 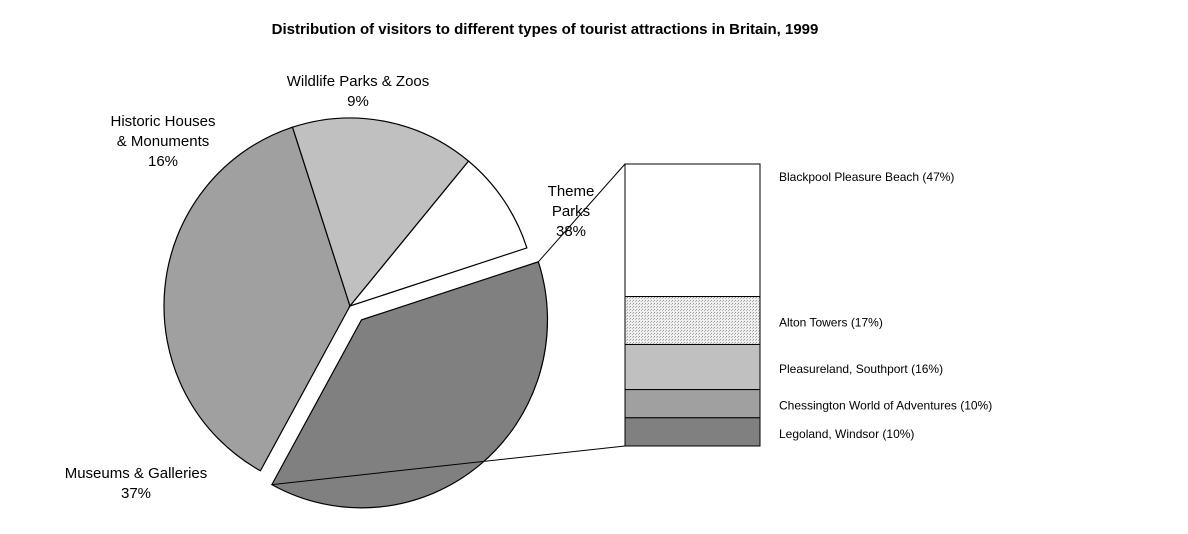 I want to click on bar-label-4: Chessington World of Adventures (10%), so click(x=885, y=406).